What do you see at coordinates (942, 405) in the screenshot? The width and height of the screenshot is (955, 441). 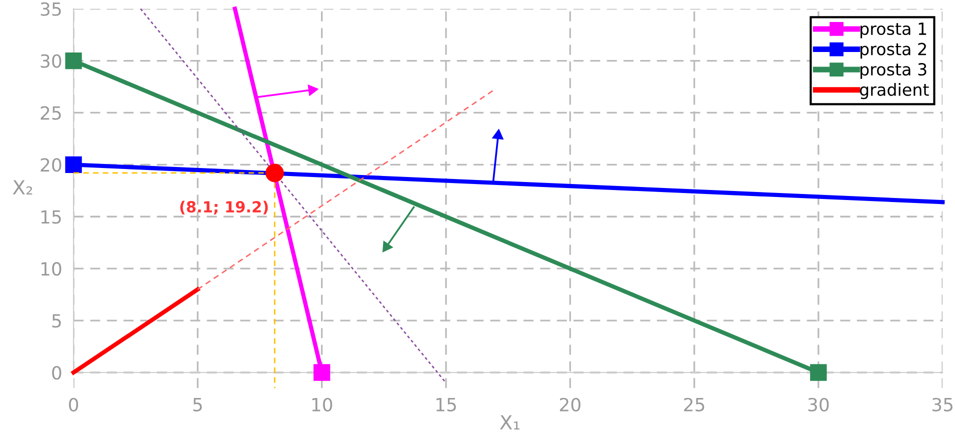 I see `x-tick-label: 35` at bounding box center [942, 405].